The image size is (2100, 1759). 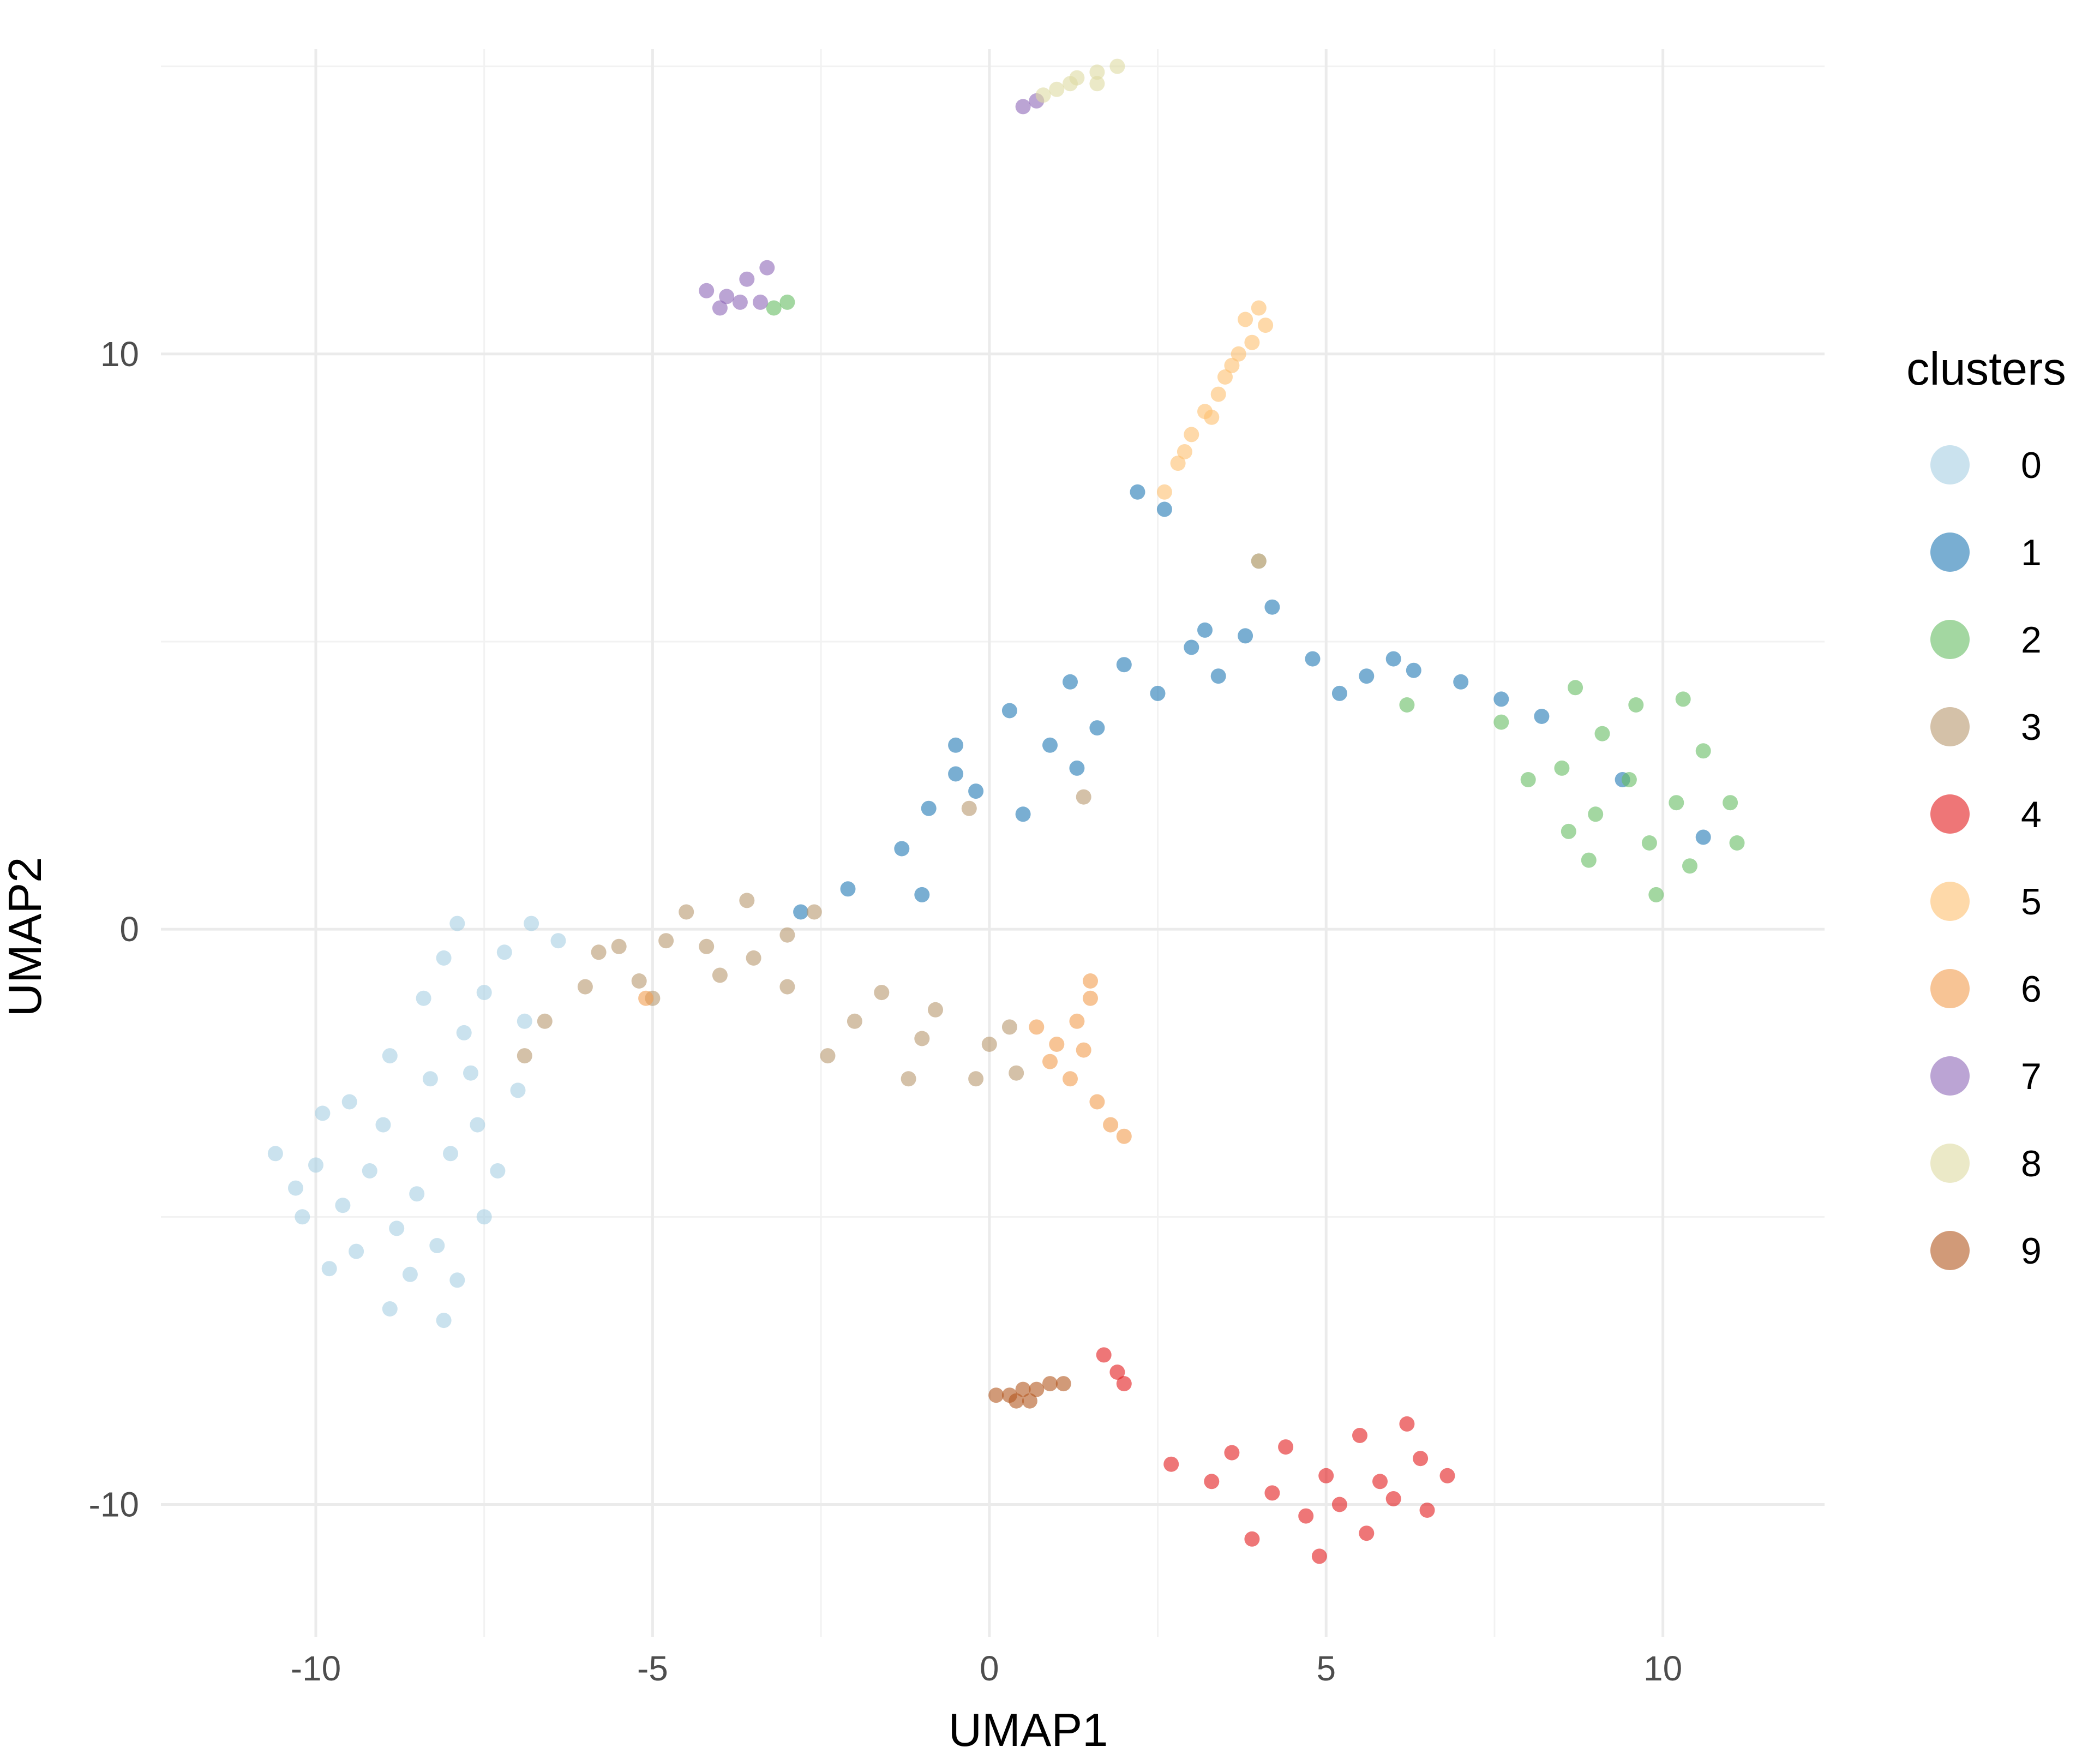 What do you see at coordinates (114, 1504) in the screenshot?
I see `y-tick-label: -10` at bounding box center [114, 1504].